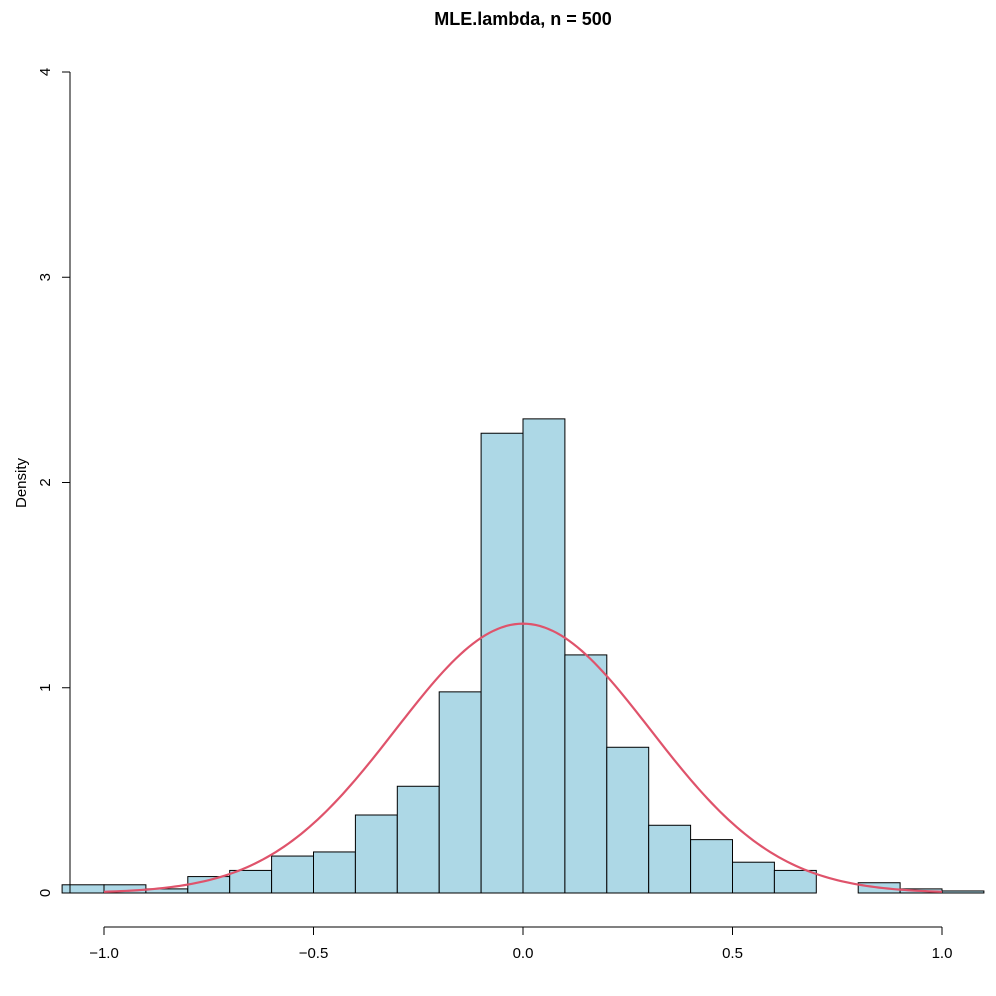 This screenshot has height=996, width=996. I want to click on y-axis-label: Density, so click(21, 482).